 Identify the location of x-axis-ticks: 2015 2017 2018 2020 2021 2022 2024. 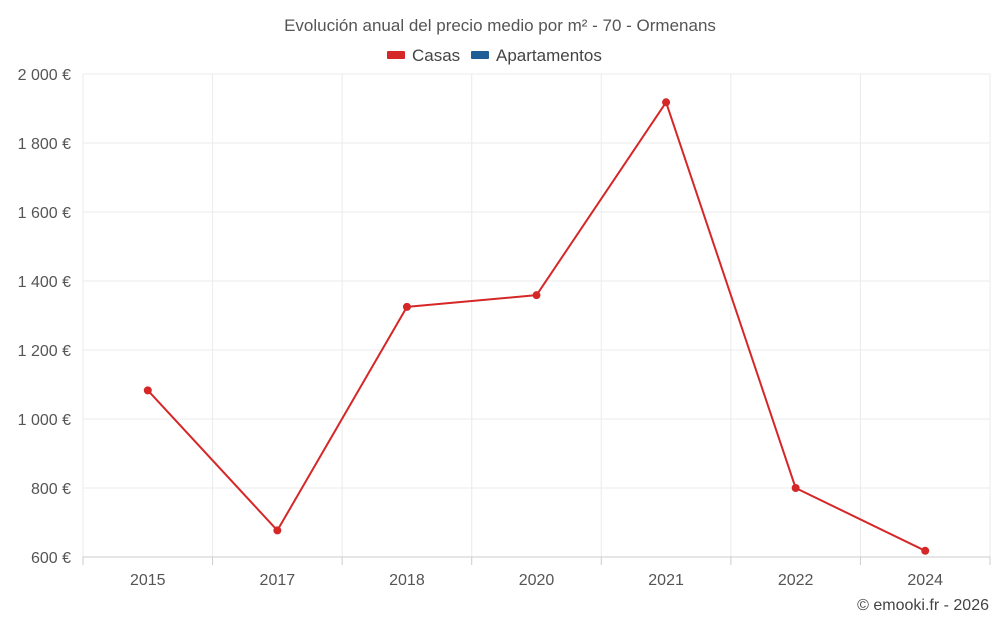
(536, 573).